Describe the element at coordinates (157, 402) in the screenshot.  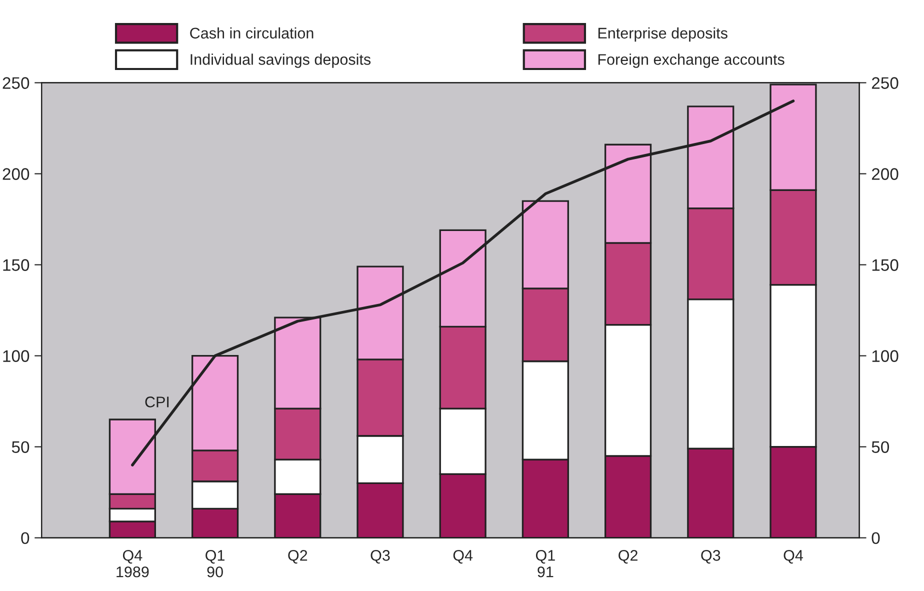
I see `series-label: CPI` at that location.